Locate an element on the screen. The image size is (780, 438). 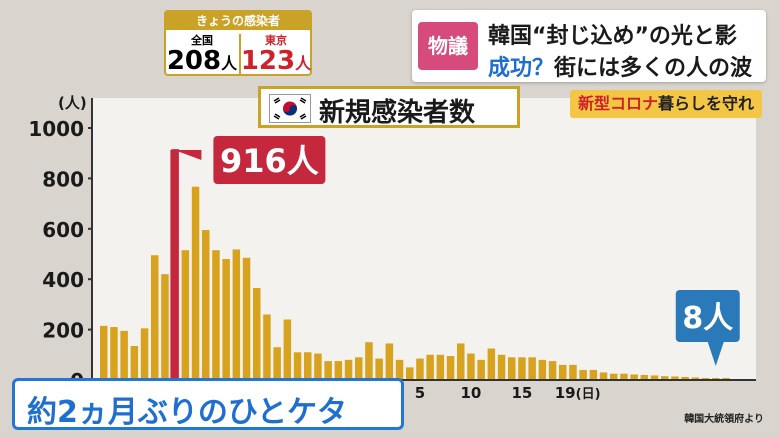
x-tick-label: 10 is located at coordinates (471, 393).